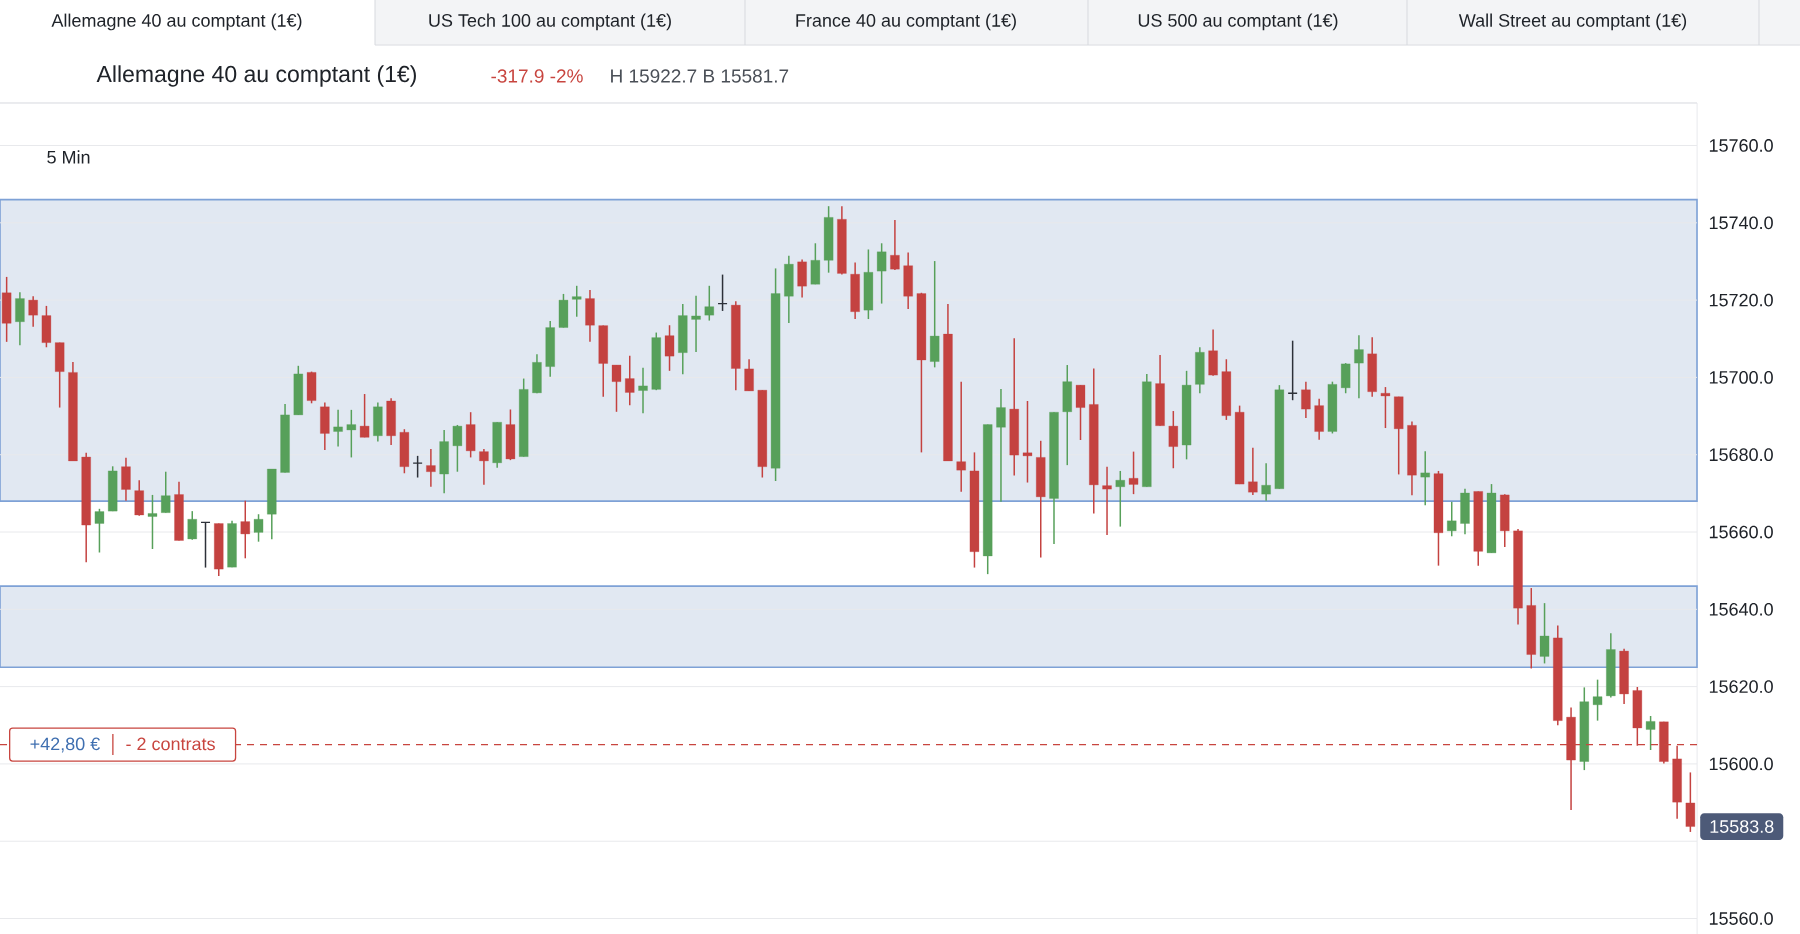  What do you see at coordinates (65, 745) in the screenshot?
I see `ref-line-label: +42,80 €` at bounding box center [65, 745].